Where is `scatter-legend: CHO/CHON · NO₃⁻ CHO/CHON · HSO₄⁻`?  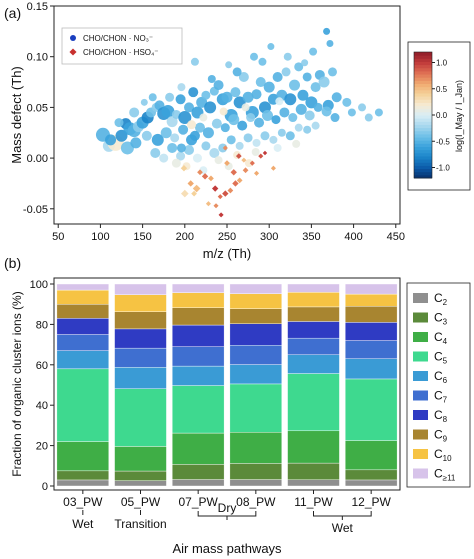
scatter-legend: CHO/CHON · NO₃⁻ CHO/CHON · HSO₄⁻ is located at coordinates (122, 46).